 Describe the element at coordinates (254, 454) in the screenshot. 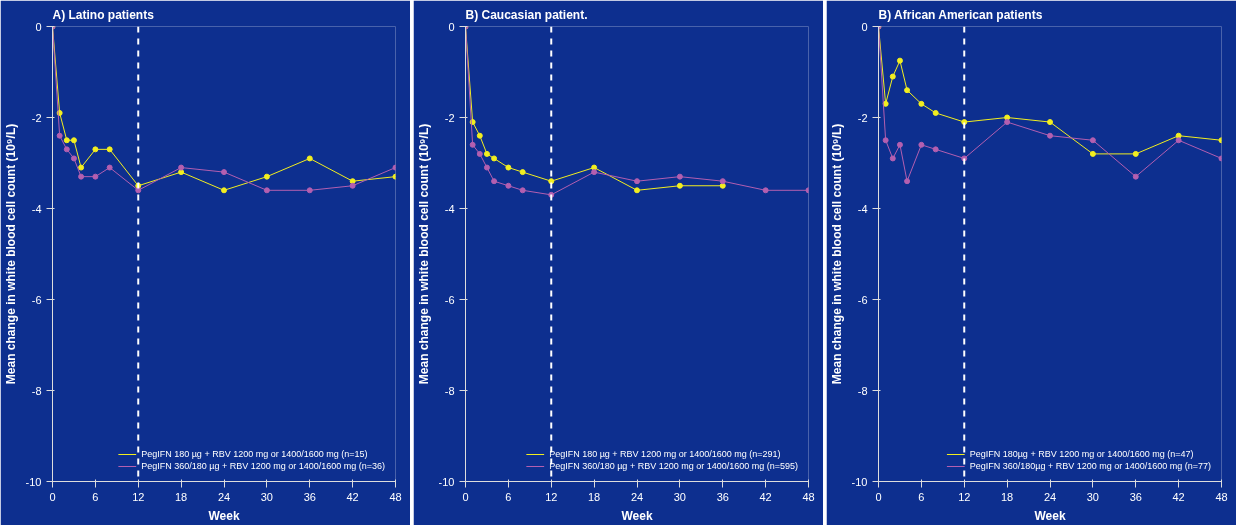

I see `legend-label: PegIFN 180 µg + RBV 1200 mg or 1400/1600 mg (n=15)` at that location.